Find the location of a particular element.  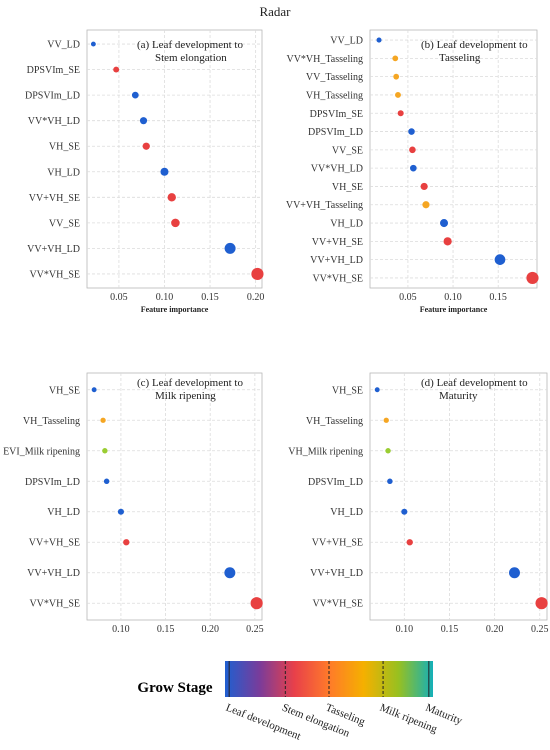

panel-title: (a) Leaf development to is located at coordinates (190, 45).